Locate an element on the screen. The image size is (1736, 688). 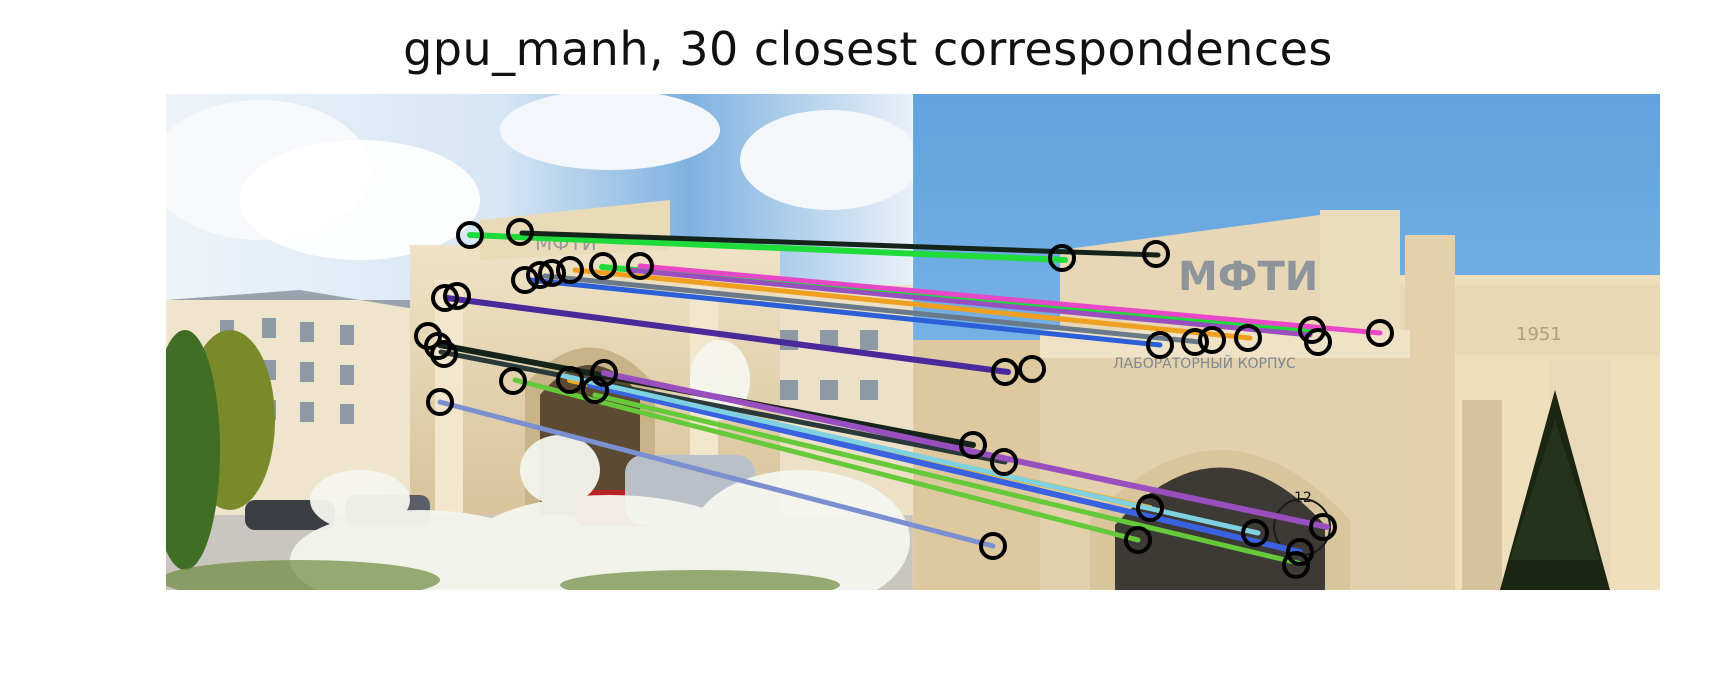
right-sign-text: МФТИ is located at coordinates (1248, 277).